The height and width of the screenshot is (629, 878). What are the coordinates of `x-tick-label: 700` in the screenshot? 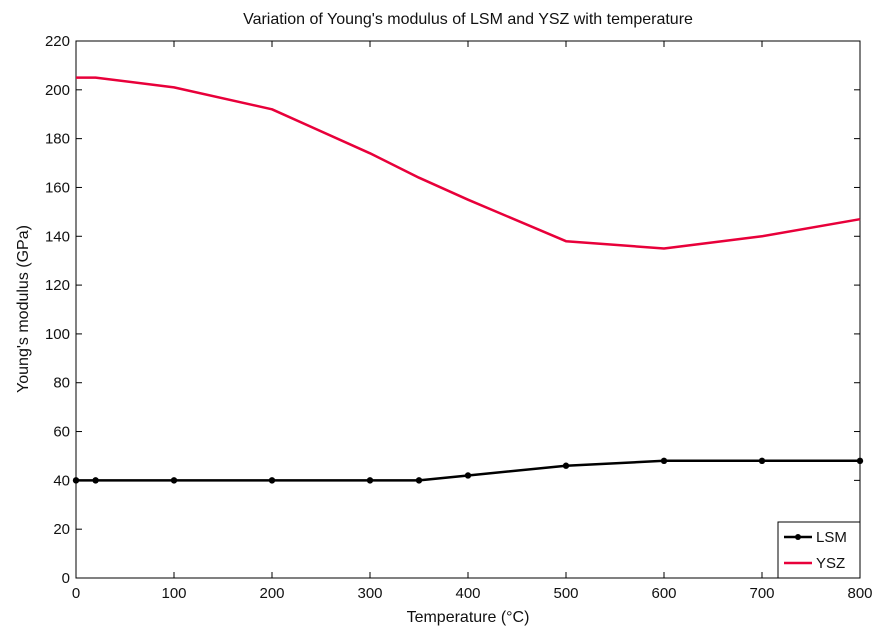 It's located at (761, 593).